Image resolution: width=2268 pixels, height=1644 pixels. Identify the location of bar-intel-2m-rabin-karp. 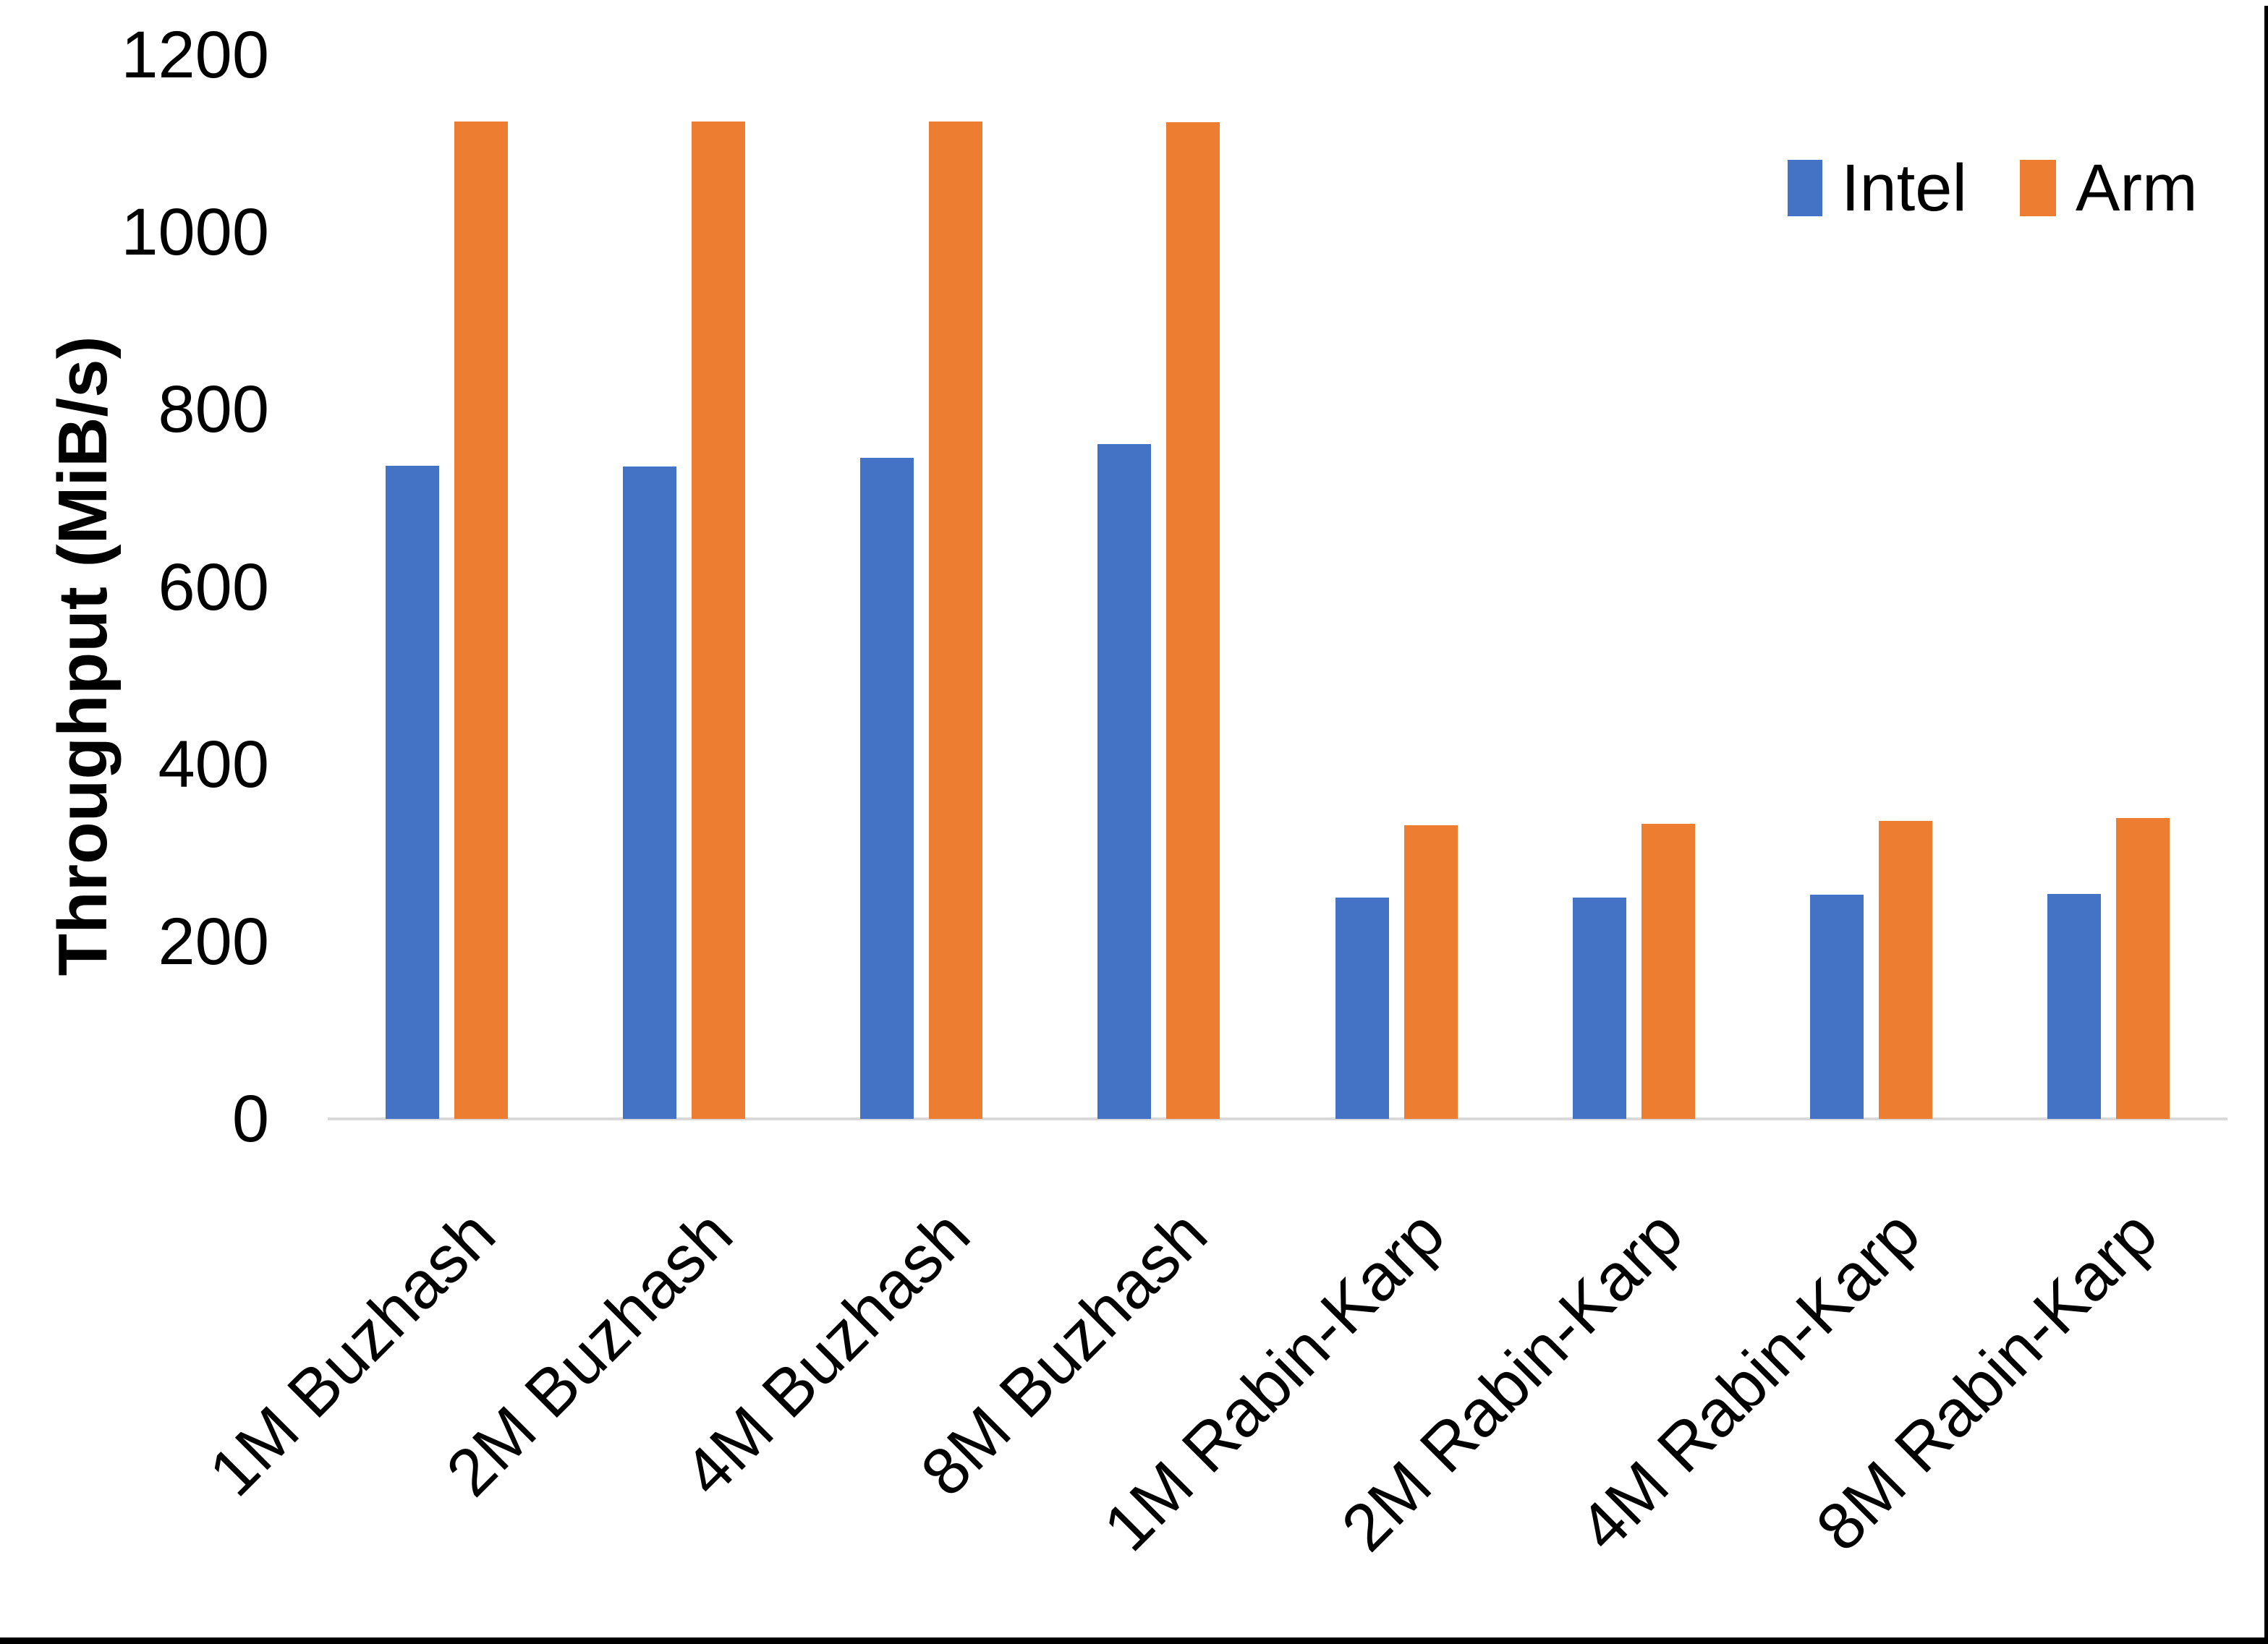
(1599, 1008).